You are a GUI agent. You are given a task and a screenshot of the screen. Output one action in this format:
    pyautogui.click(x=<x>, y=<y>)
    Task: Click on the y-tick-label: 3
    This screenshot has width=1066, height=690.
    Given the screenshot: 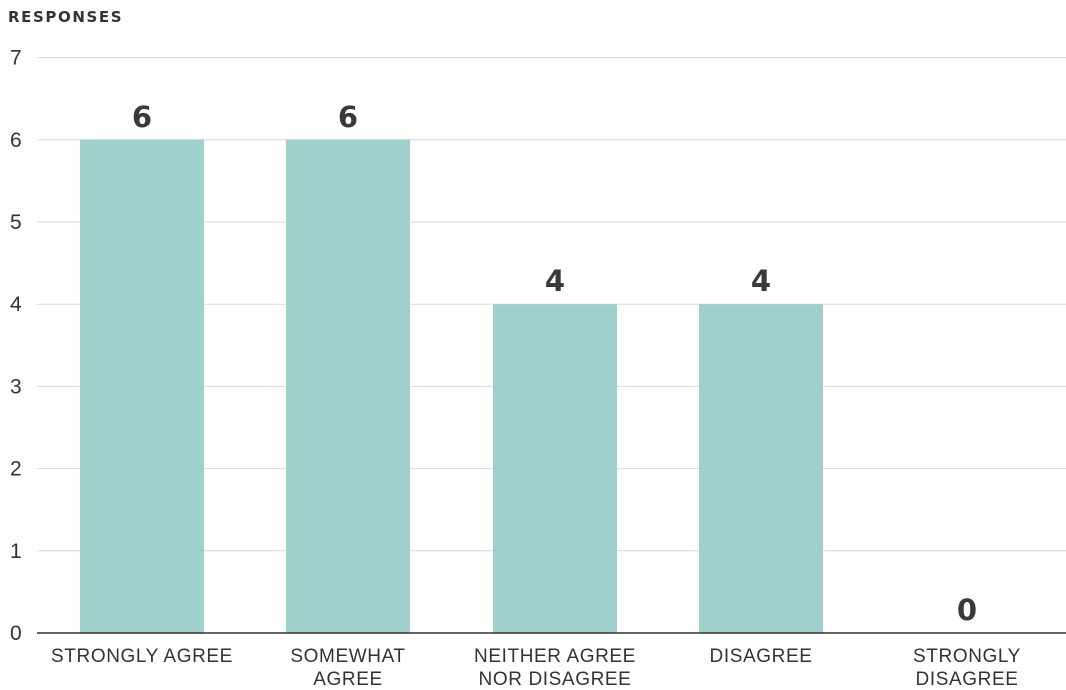 What is the action you would take?
    pyautogui.click(x=16, y=386)
    